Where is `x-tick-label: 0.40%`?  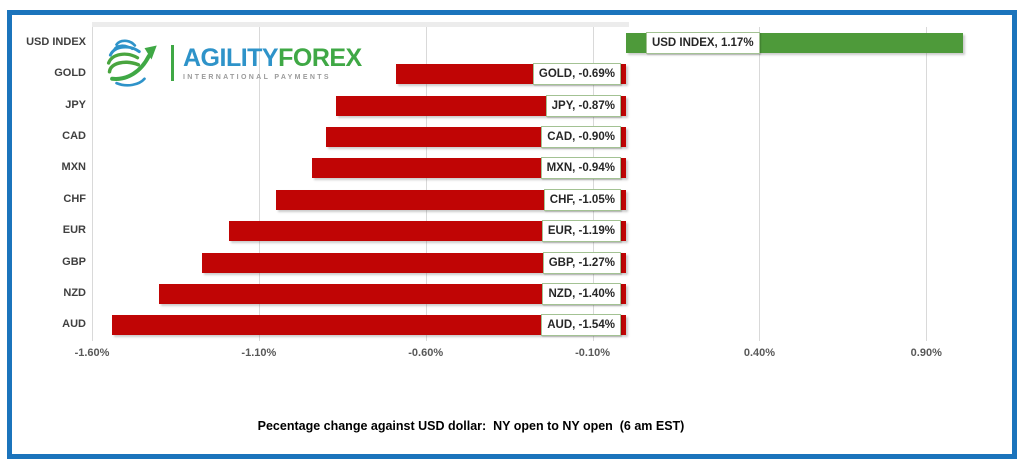 x-tick-label: 0.40% is located at coordinates (759, 353).